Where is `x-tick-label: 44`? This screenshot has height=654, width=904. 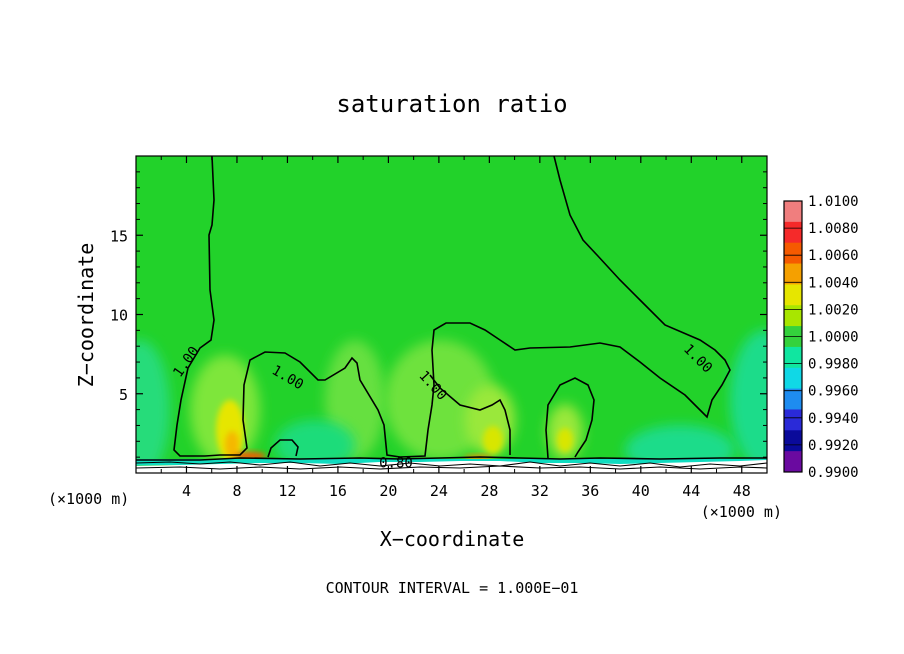
x-tick-label: 44 is located at coordinates (691, 491).